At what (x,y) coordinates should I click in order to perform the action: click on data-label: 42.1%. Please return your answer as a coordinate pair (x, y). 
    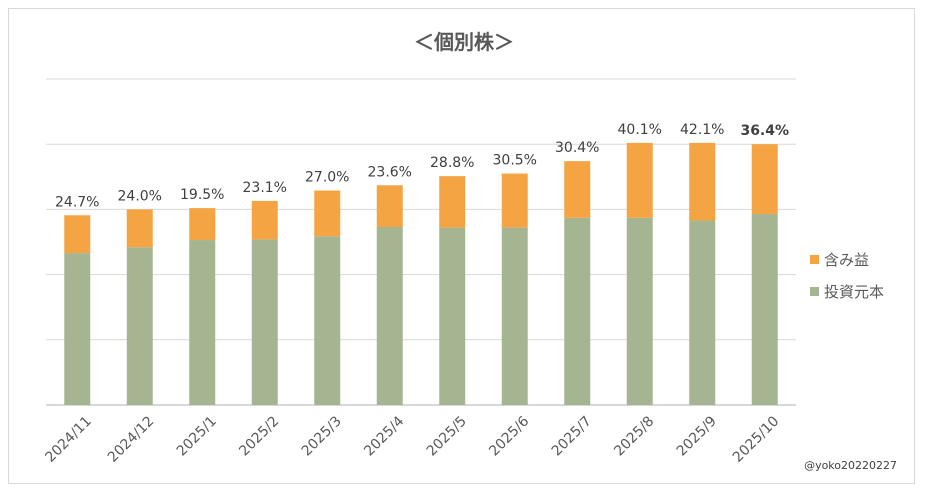
    Looking at the image, I should click on (702, 130).